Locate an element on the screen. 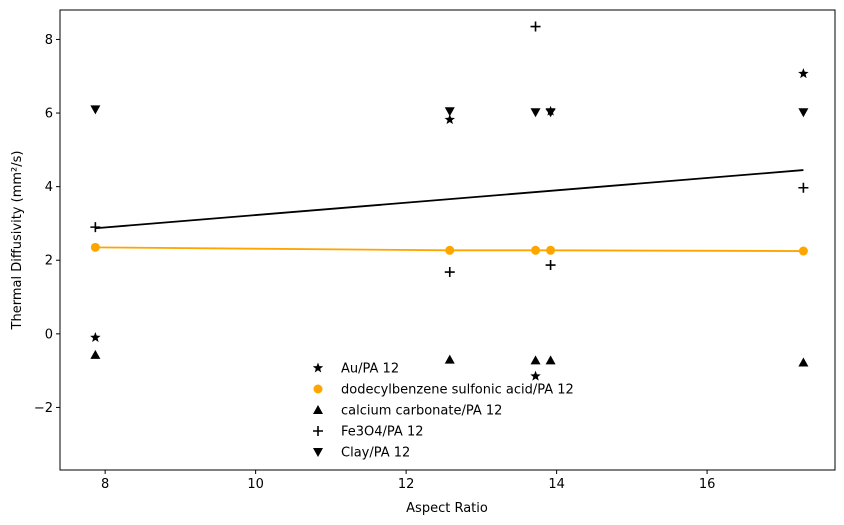 The height and width of the screenshot is (525, 844). x-tick-label: 8 is located at coordinates (105, 484).